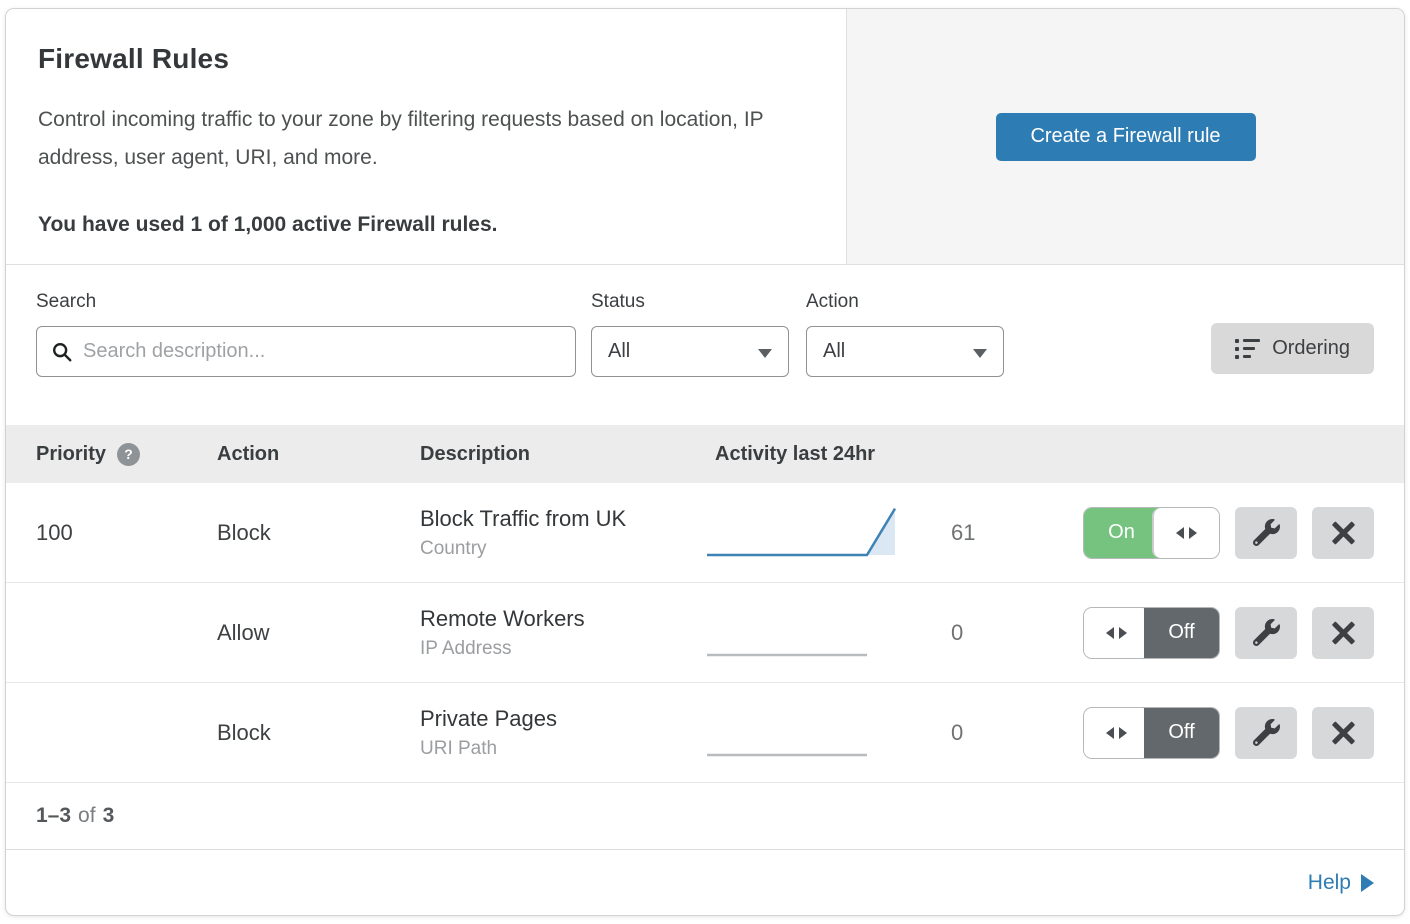 The height and width of the screenshot is (924, 1410). I want to click on ordering-button: Ordering, so click(1292, 348).